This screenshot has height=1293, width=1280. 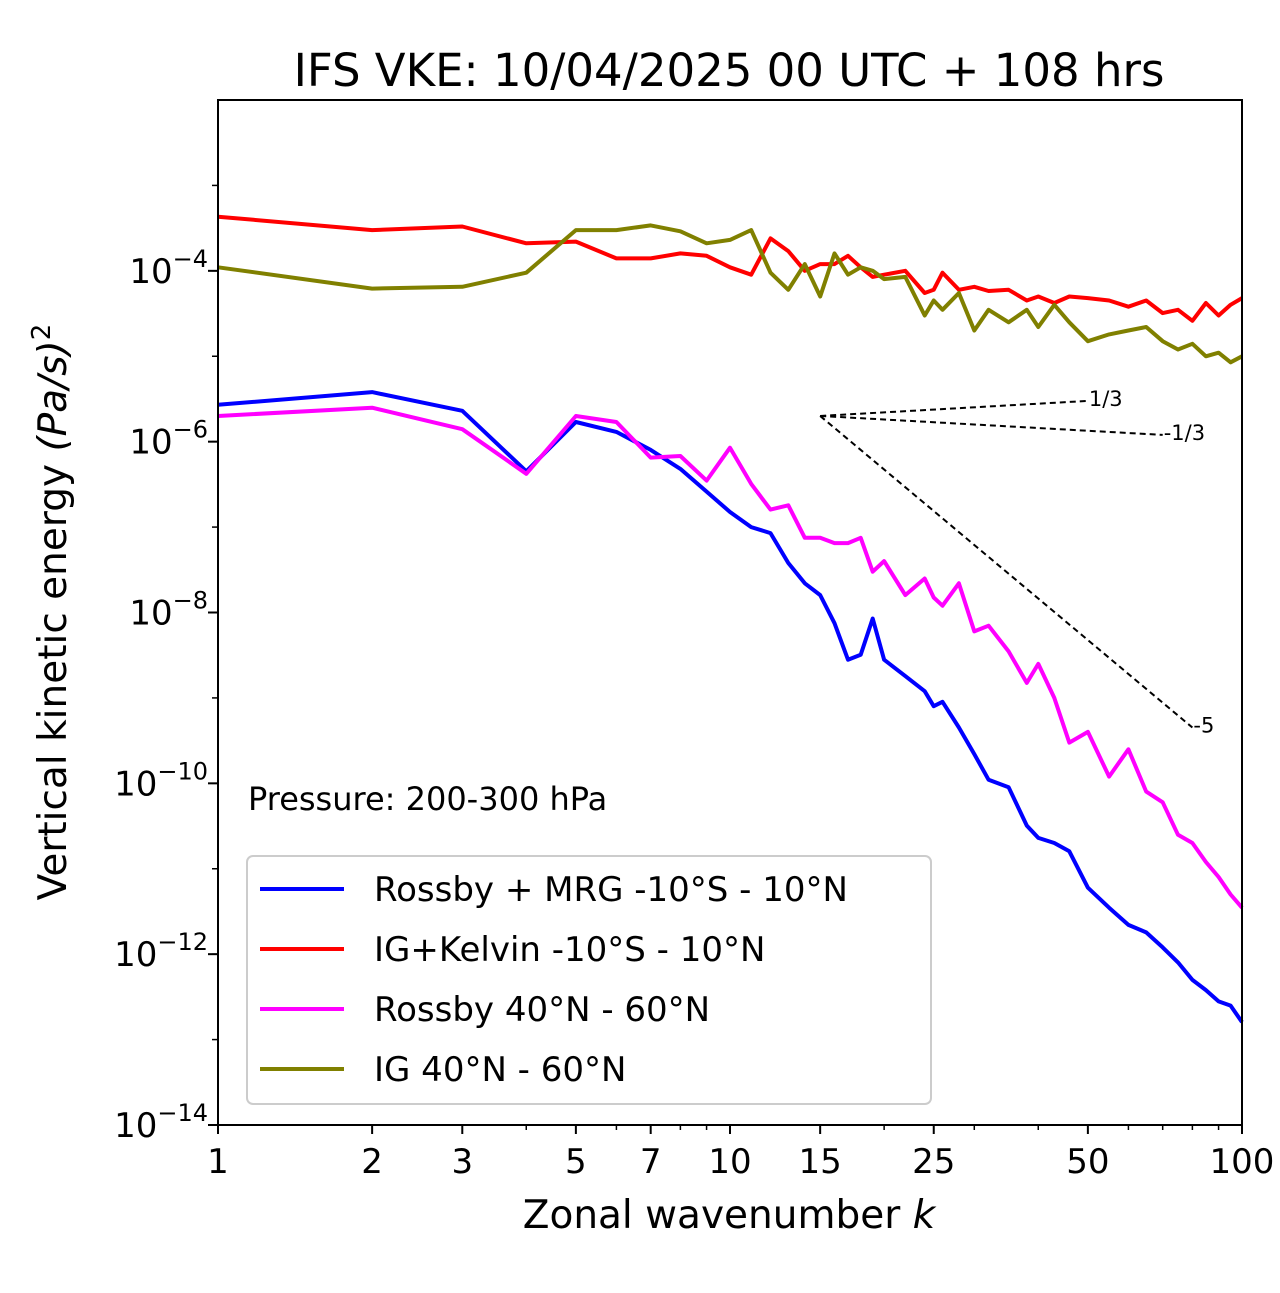 I want to click on legend-label-2: Rossby 40°N - 60°N, so click(x=542, y=1010).